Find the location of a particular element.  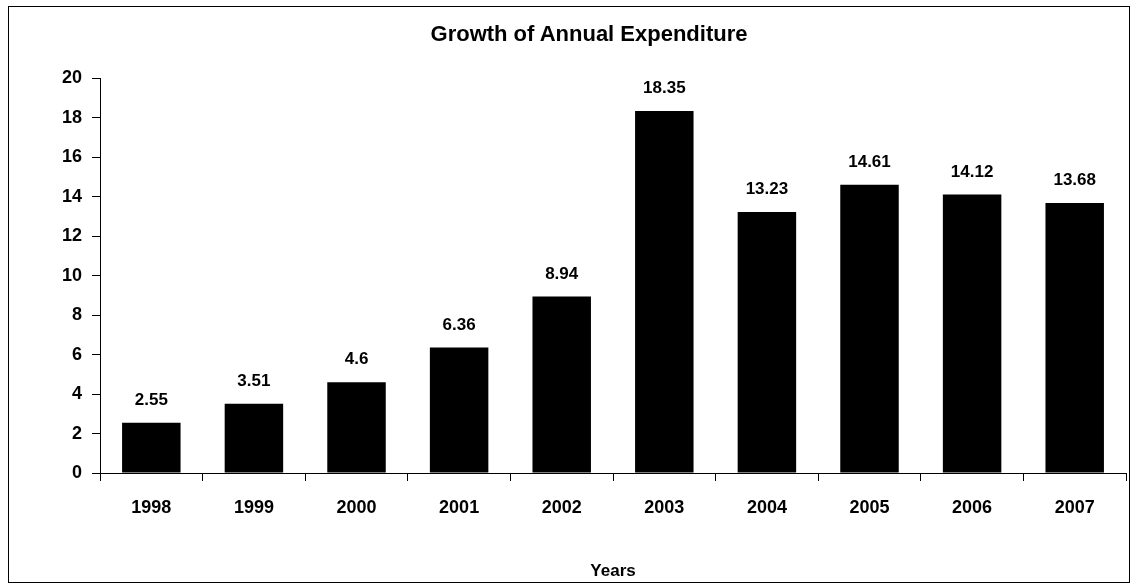

x-tick-label: 2007 is located at coordinates (1074, 506).